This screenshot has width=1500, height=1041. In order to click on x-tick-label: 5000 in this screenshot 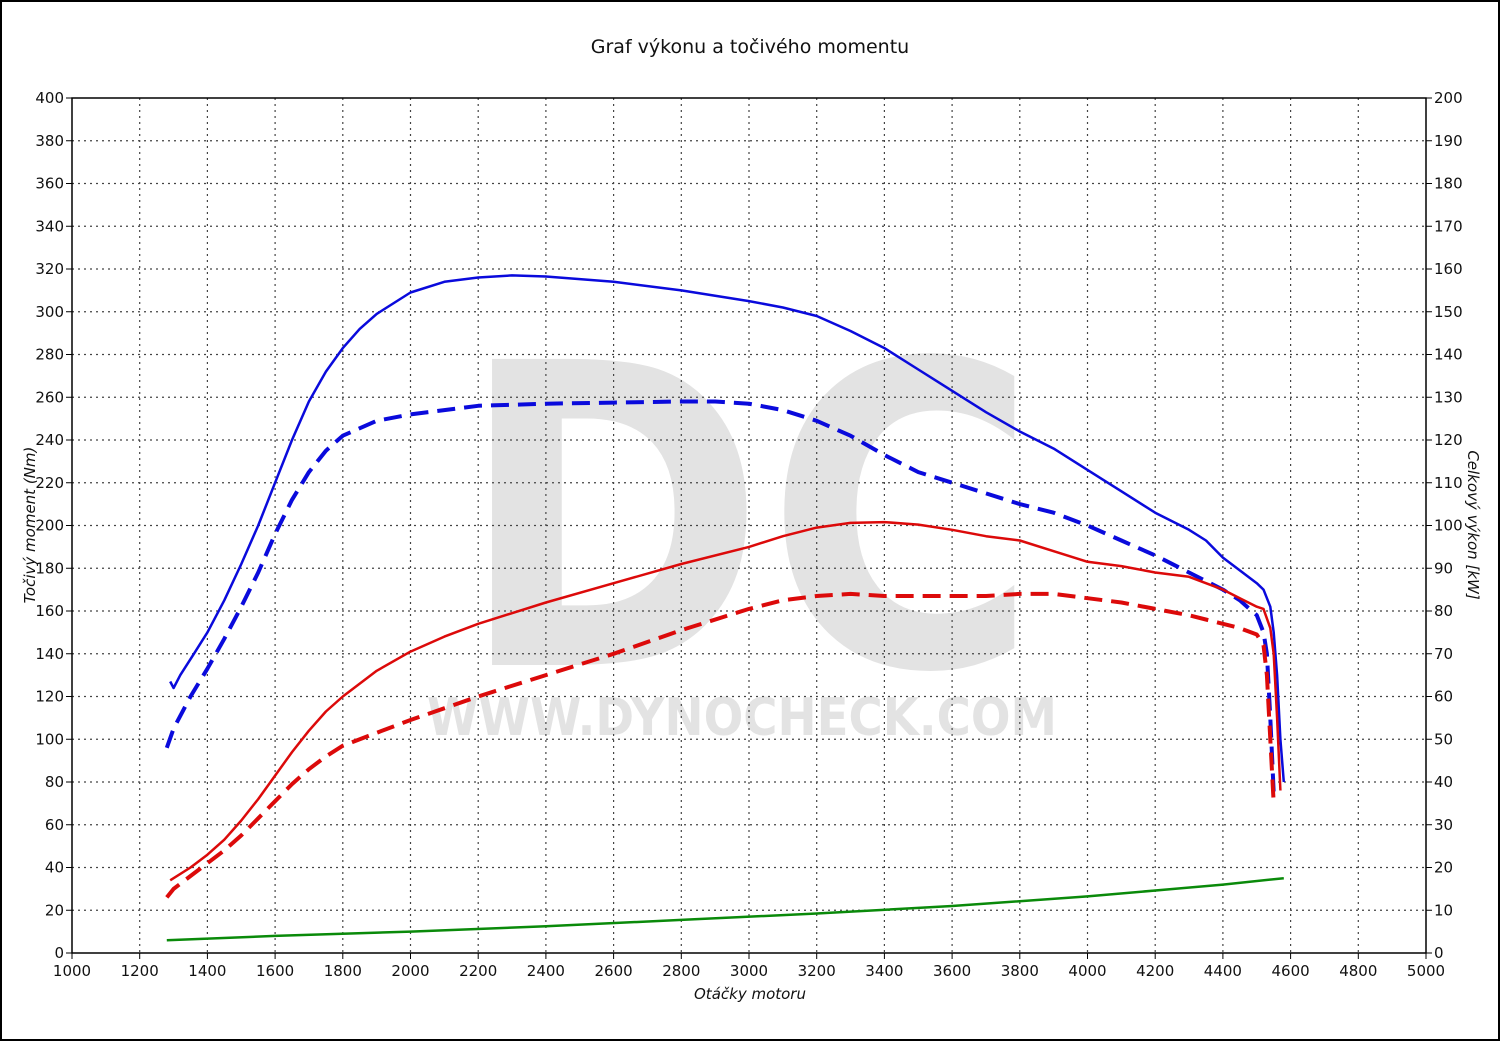, I will do `click(1426, 971)`.